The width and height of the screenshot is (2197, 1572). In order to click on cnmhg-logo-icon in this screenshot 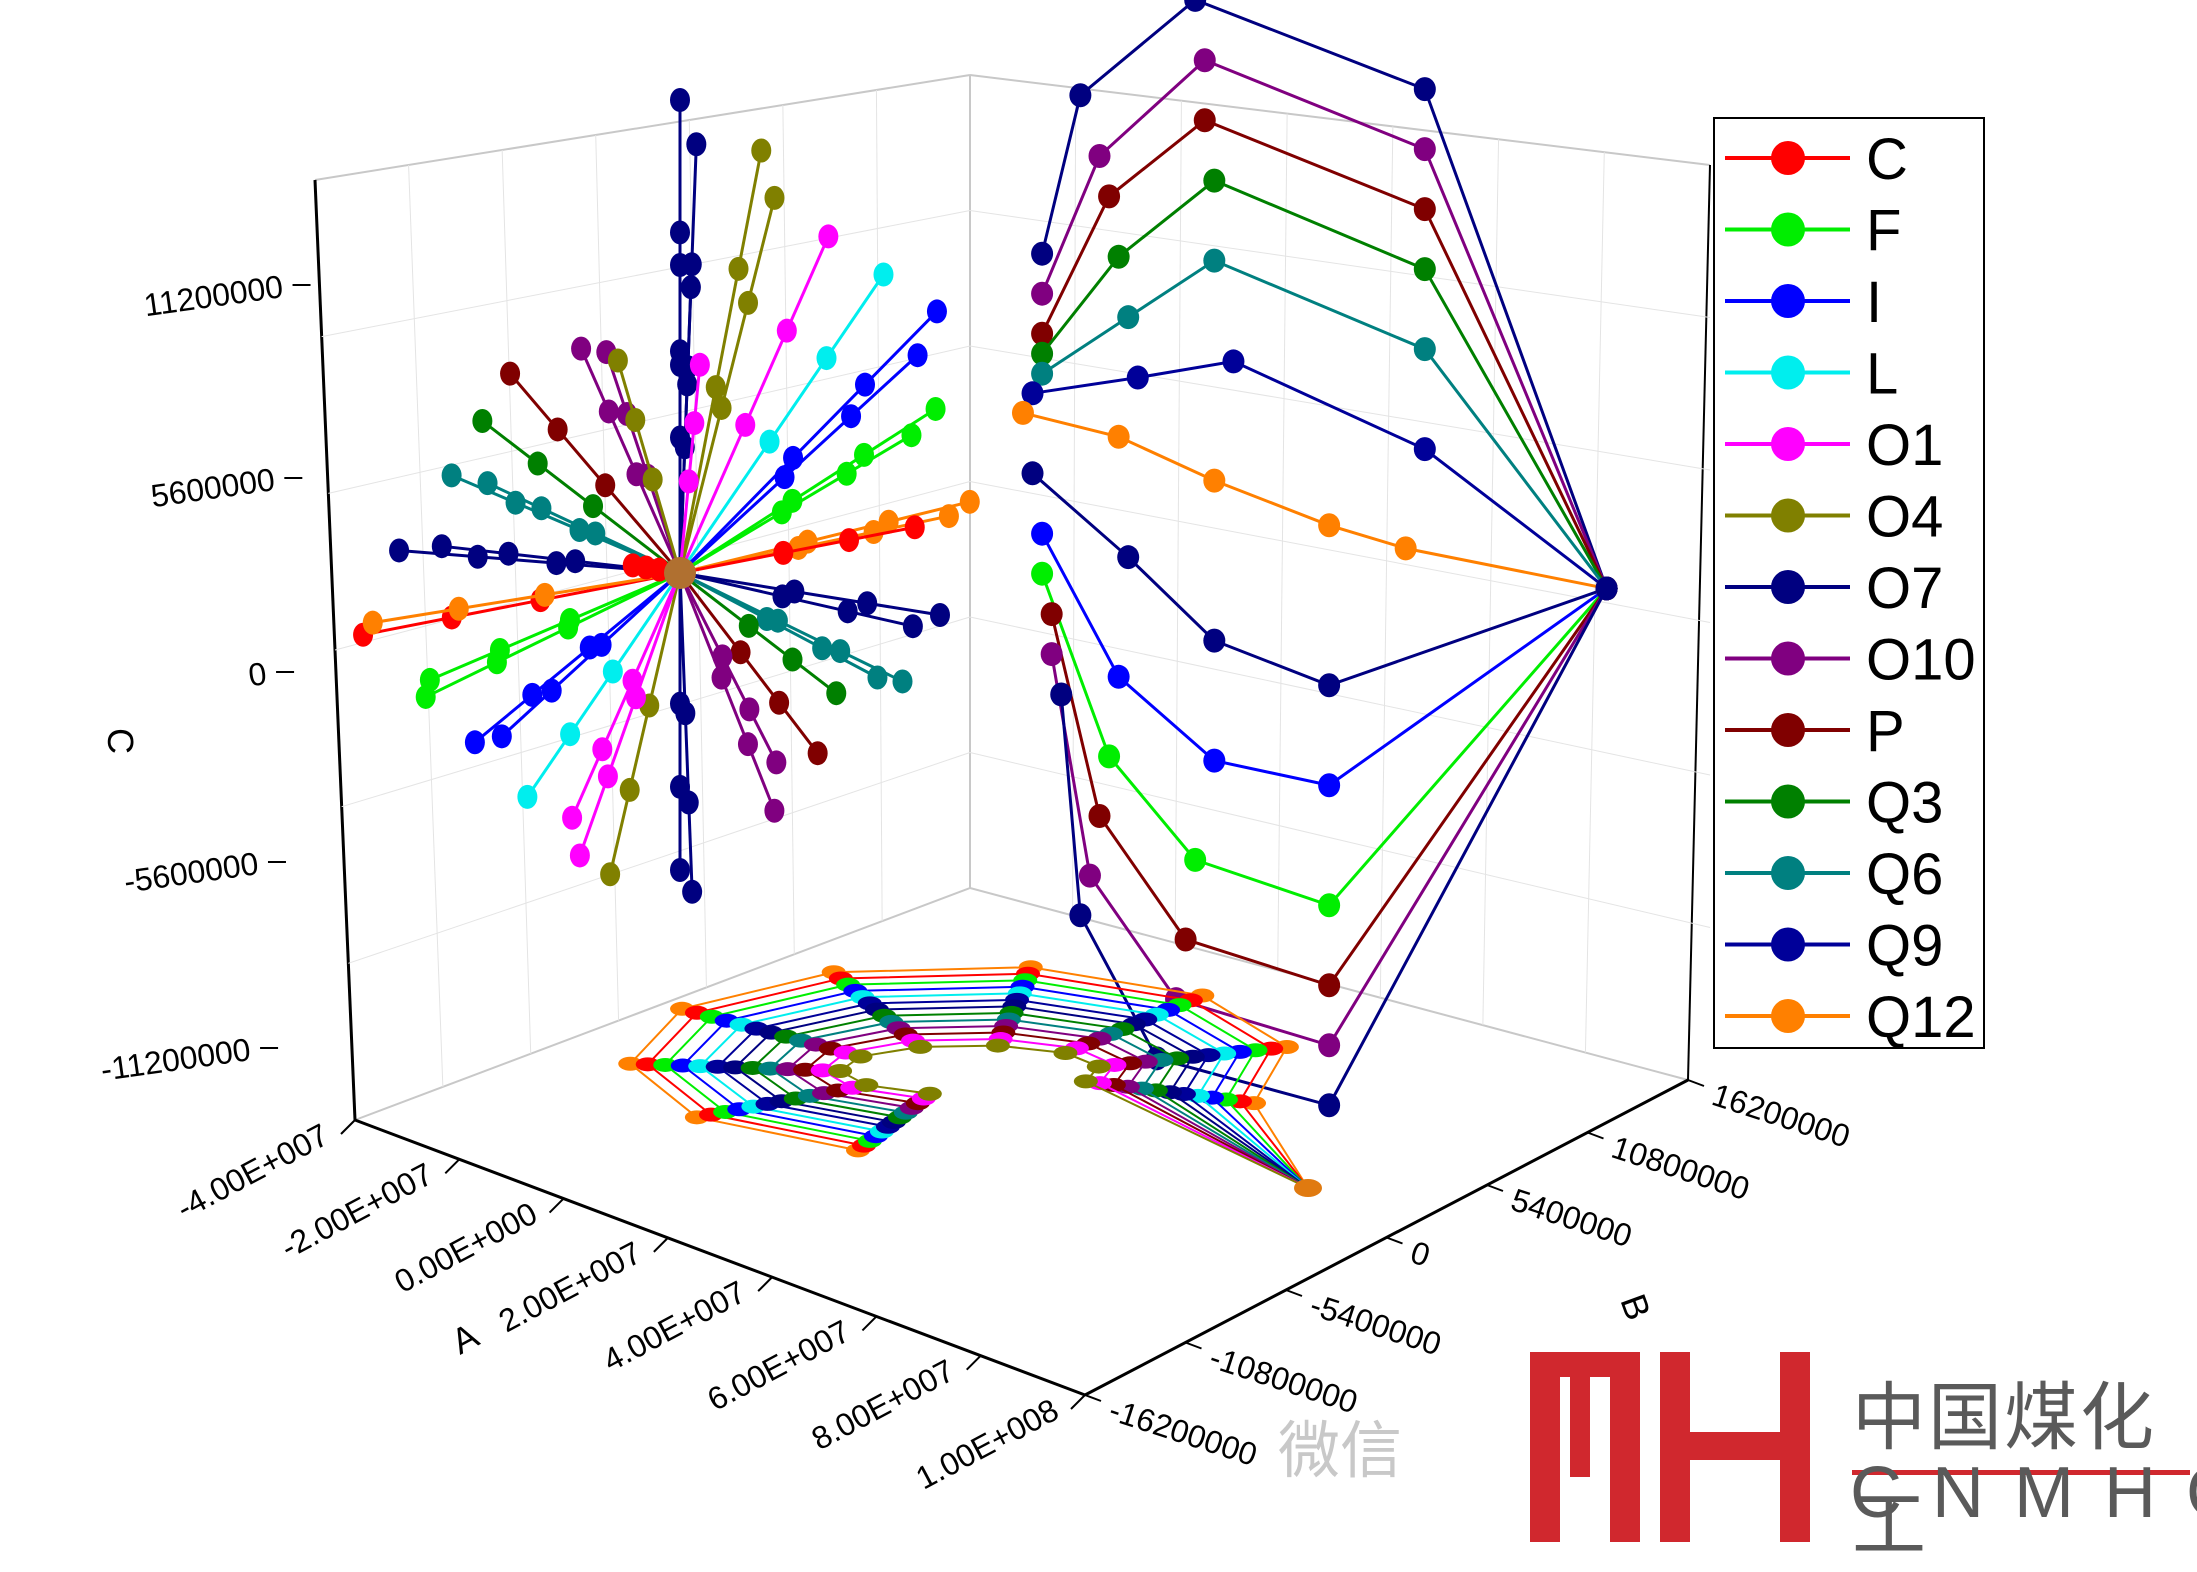, I will do `click(1860, 1447)`.